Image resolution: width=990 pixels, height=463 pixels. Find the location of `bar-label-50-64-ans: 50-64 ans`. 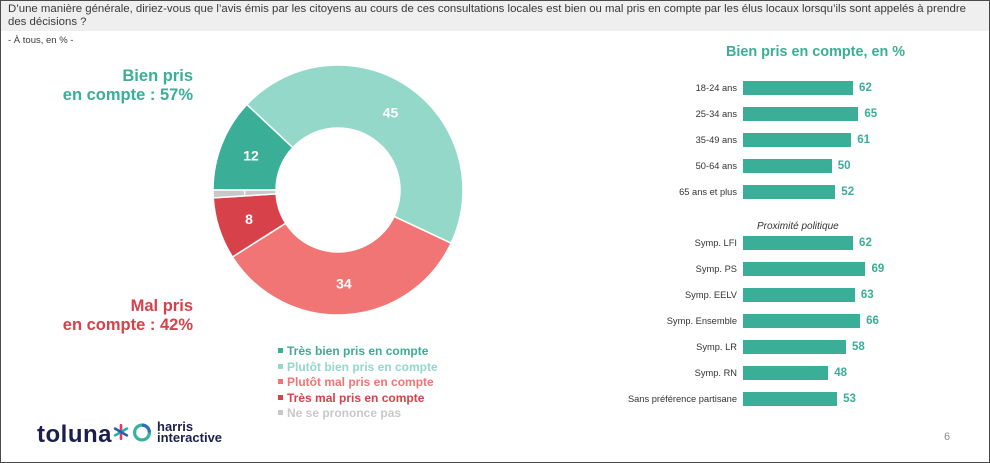

bar-label-50-64-ans: 50-64 ans is located at coordinates (716, 166).